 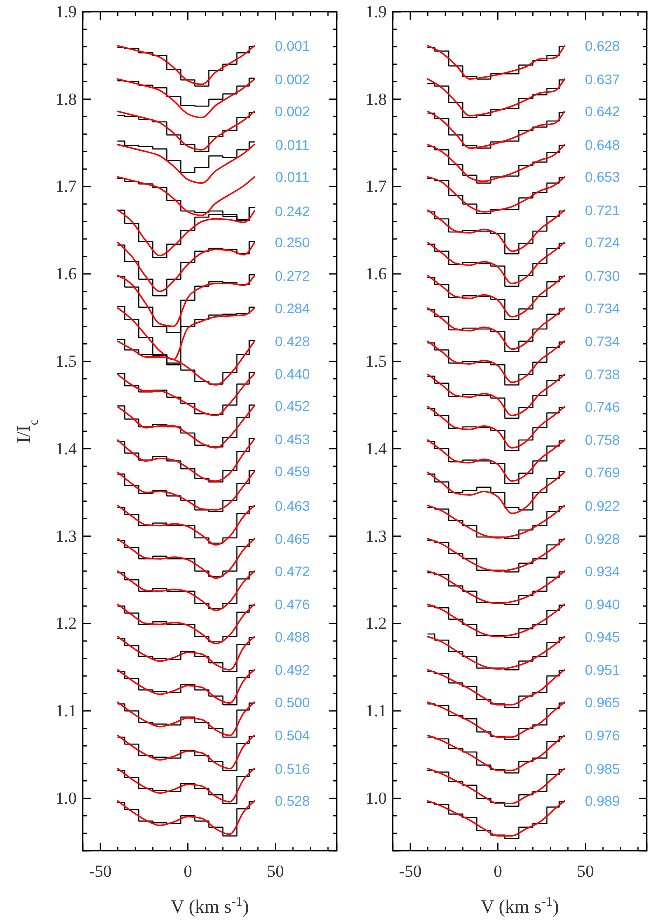 I want to click on annotation: 0.738, so click(x=602, y=374).